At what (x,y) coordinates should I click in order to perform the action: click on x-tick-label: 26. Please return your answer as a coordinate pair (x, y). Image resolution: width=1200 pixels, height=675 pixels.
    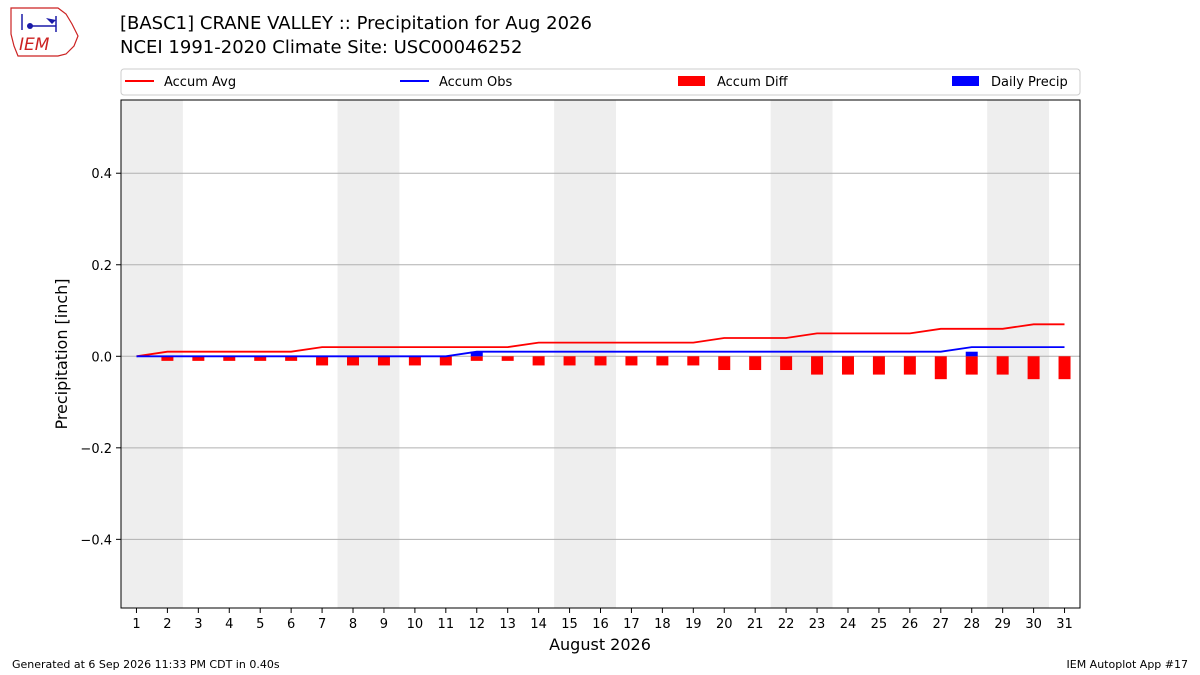
    Looking at the image, I should click on (910, 624).